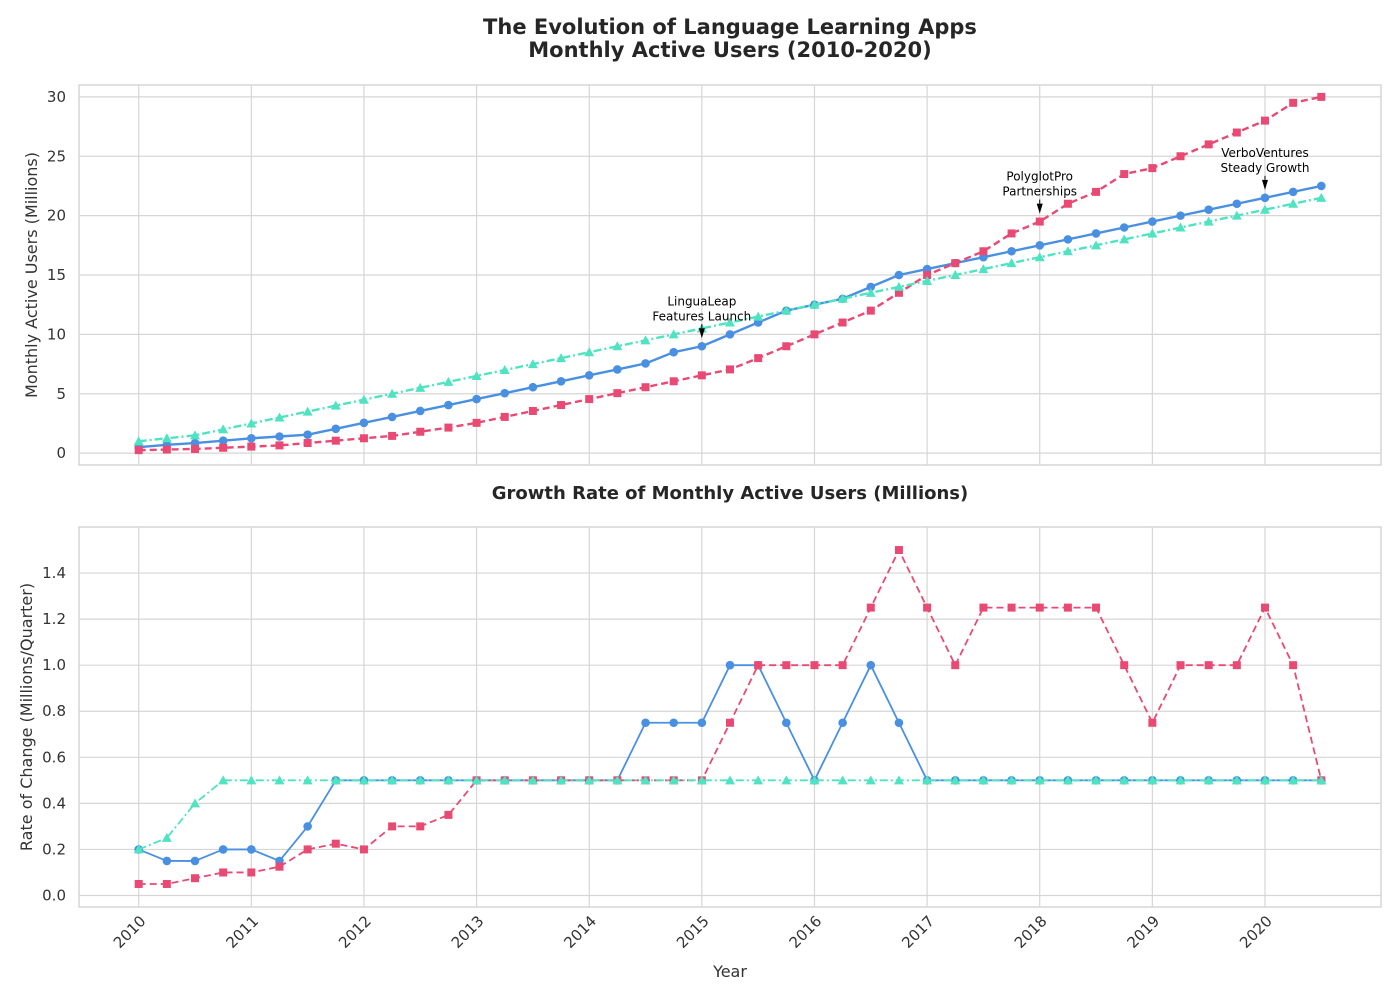 This screenshot has width=1400, height=1000. I want to click on top-y-tick-labels: 0 5 10 15 20 25 30, so click(56, 275).